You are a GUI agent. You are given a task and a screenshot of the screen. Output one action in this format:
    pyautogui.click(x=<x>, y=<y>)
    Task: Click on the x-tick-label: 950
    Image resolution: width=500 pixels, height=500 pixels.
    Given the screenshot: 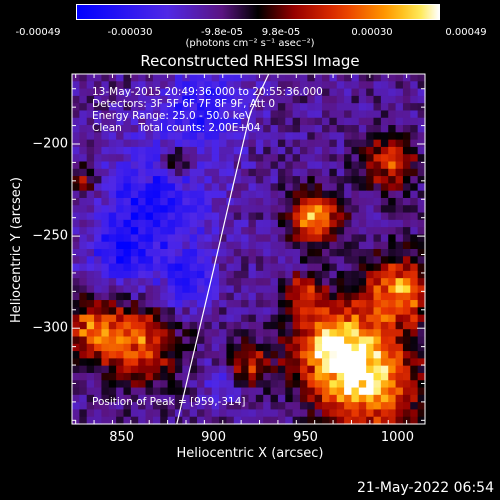 What is the action you would take?
    pyautogui.click(x=305, y=437)
    